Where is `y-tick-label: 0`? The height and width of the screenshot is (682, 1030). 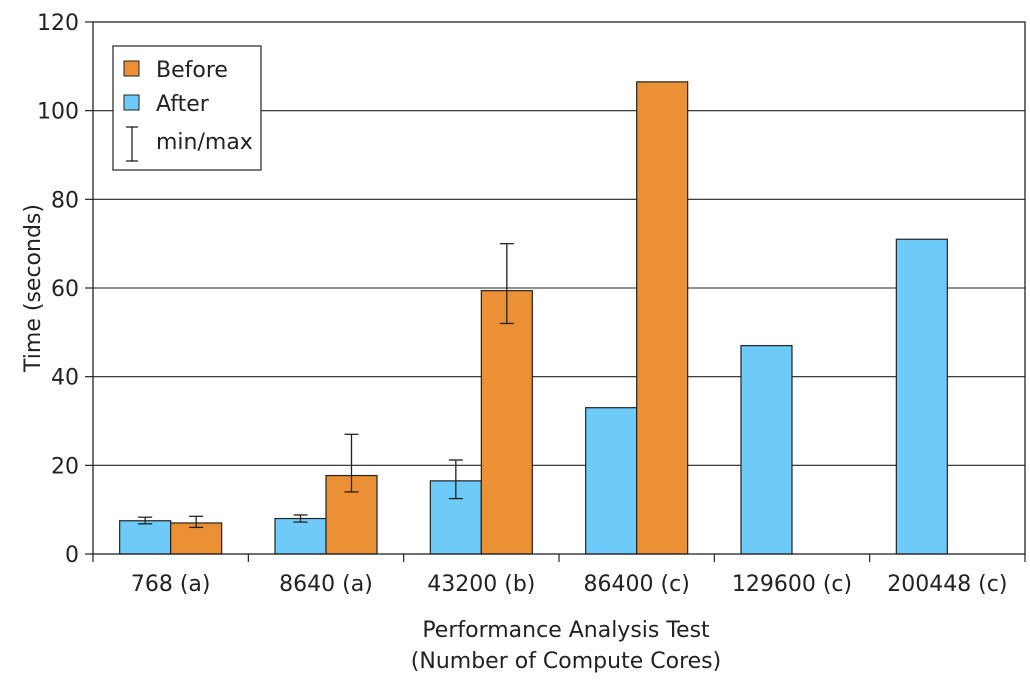 y-tick-label: 0 is located at coordinates (72, 555).